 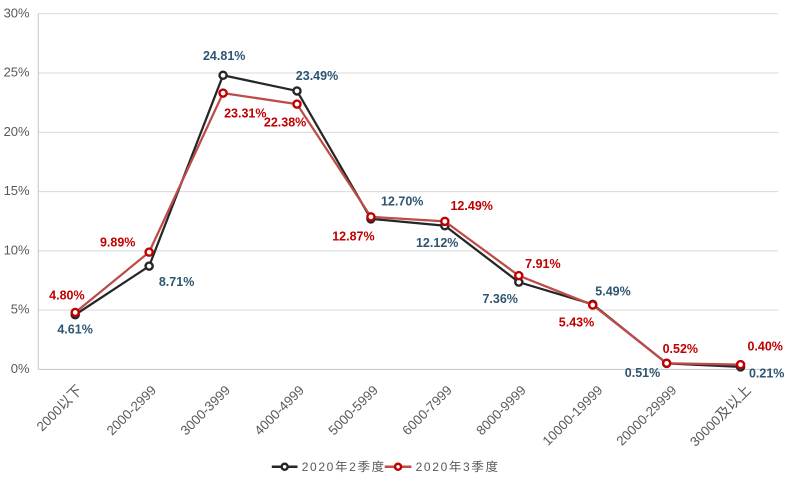 I want to click on svg-text: 2, so click(x=353, y=467).